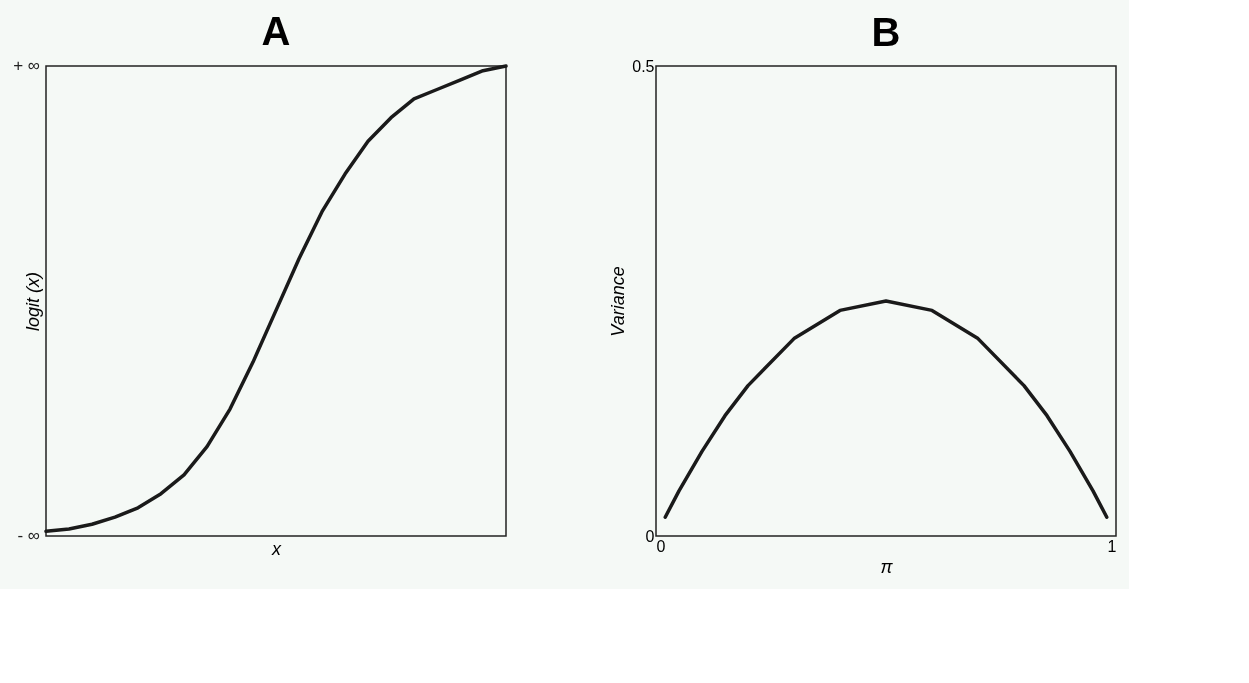  Describe the element at coordinates (276, 31) in the screenshot. I see `chart-title: A` at that location.